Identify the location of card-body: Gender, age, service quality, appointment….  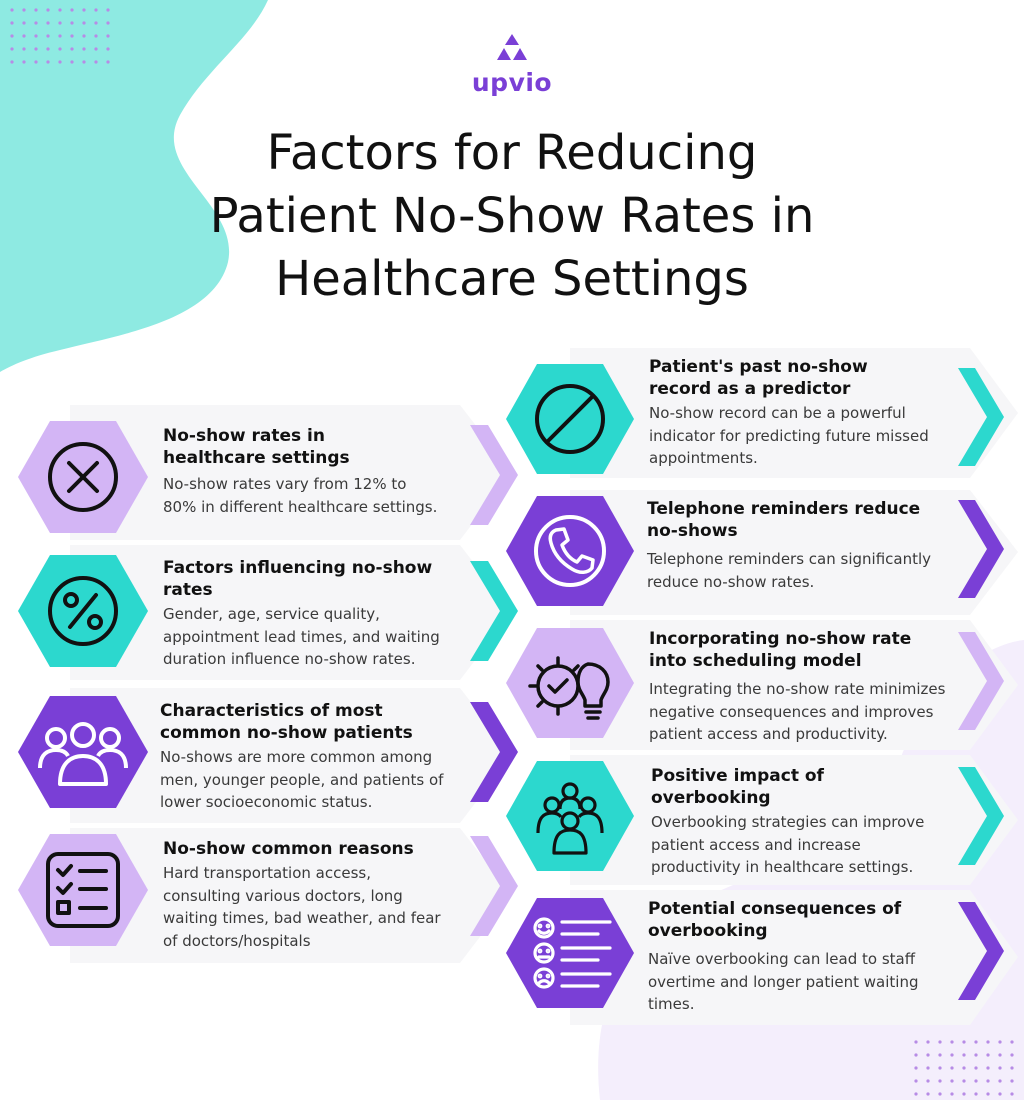
(301, 636).